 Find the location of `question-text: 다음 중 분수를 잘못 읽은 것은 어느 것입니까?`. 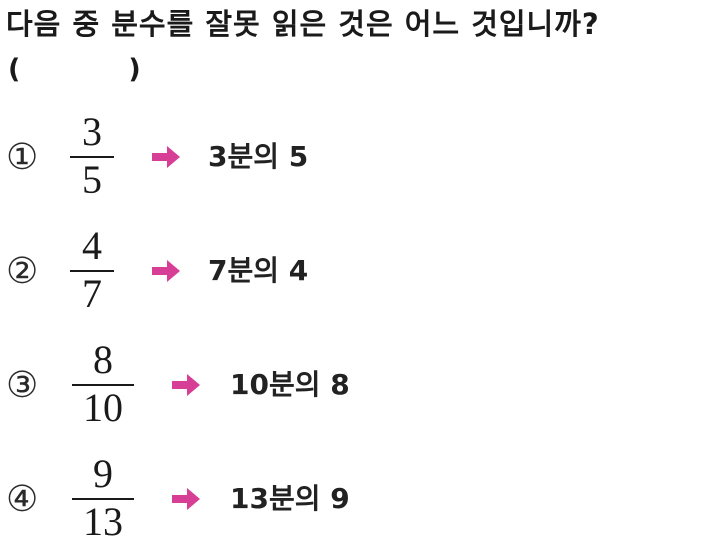

question-text: 다음 중 분수를 잘못 읽은 것은 어느 것입니까? is located at coordinates (303, 24).